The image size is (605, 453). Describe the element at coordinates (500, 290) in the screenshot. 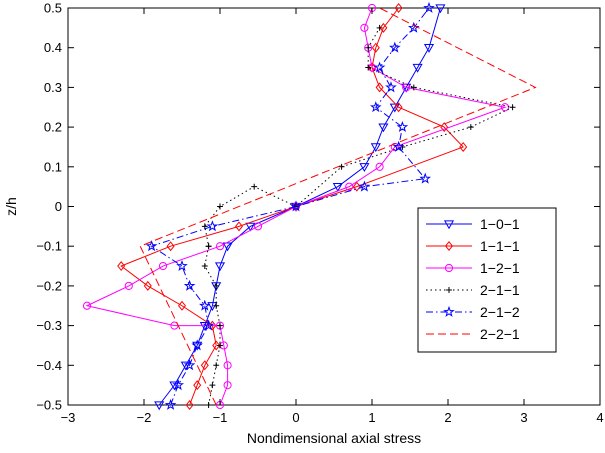

I see `legend-label: 2−1−1` at that location.